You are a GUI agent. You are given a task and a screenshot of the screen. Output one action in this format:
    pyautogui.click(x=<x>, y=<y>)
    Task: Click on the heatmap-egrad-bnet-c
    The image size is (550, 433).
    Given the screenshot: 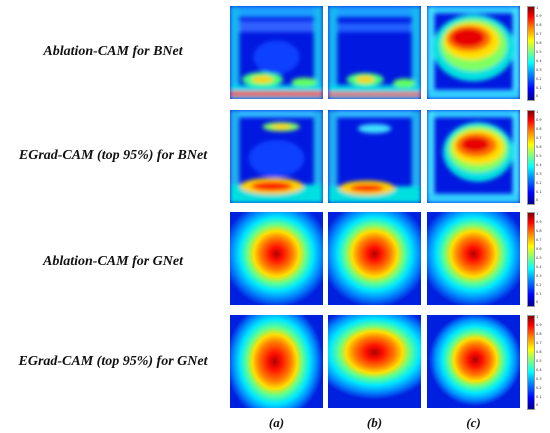 What is the action you would take?
    pyautogui.click(x=473, y=156)
    